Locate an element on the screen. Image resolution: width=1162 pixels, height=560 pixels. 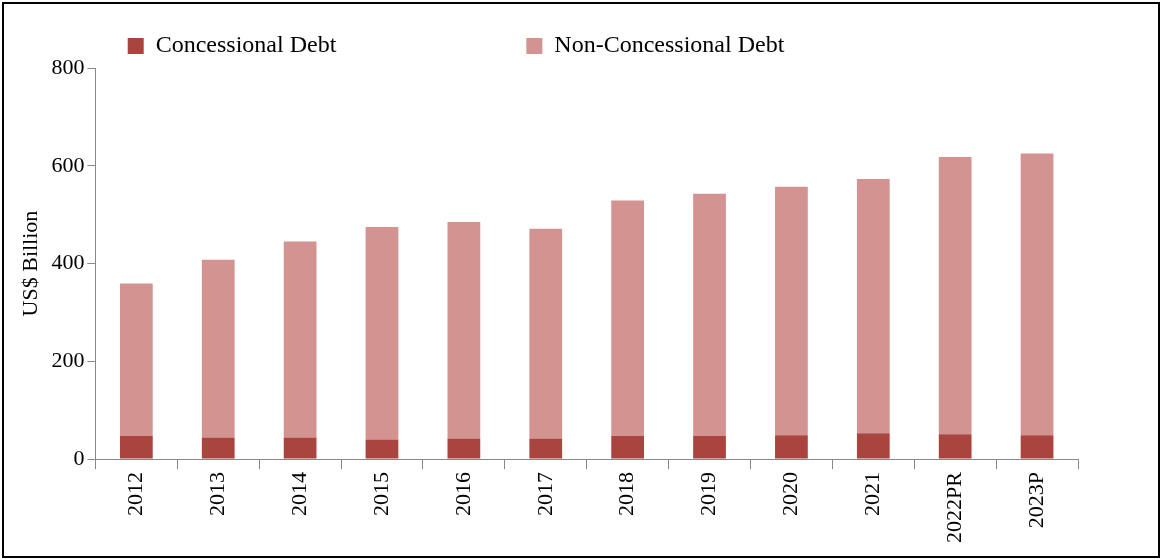
y-tick-label: 400 is located at coordinates (68, 262).